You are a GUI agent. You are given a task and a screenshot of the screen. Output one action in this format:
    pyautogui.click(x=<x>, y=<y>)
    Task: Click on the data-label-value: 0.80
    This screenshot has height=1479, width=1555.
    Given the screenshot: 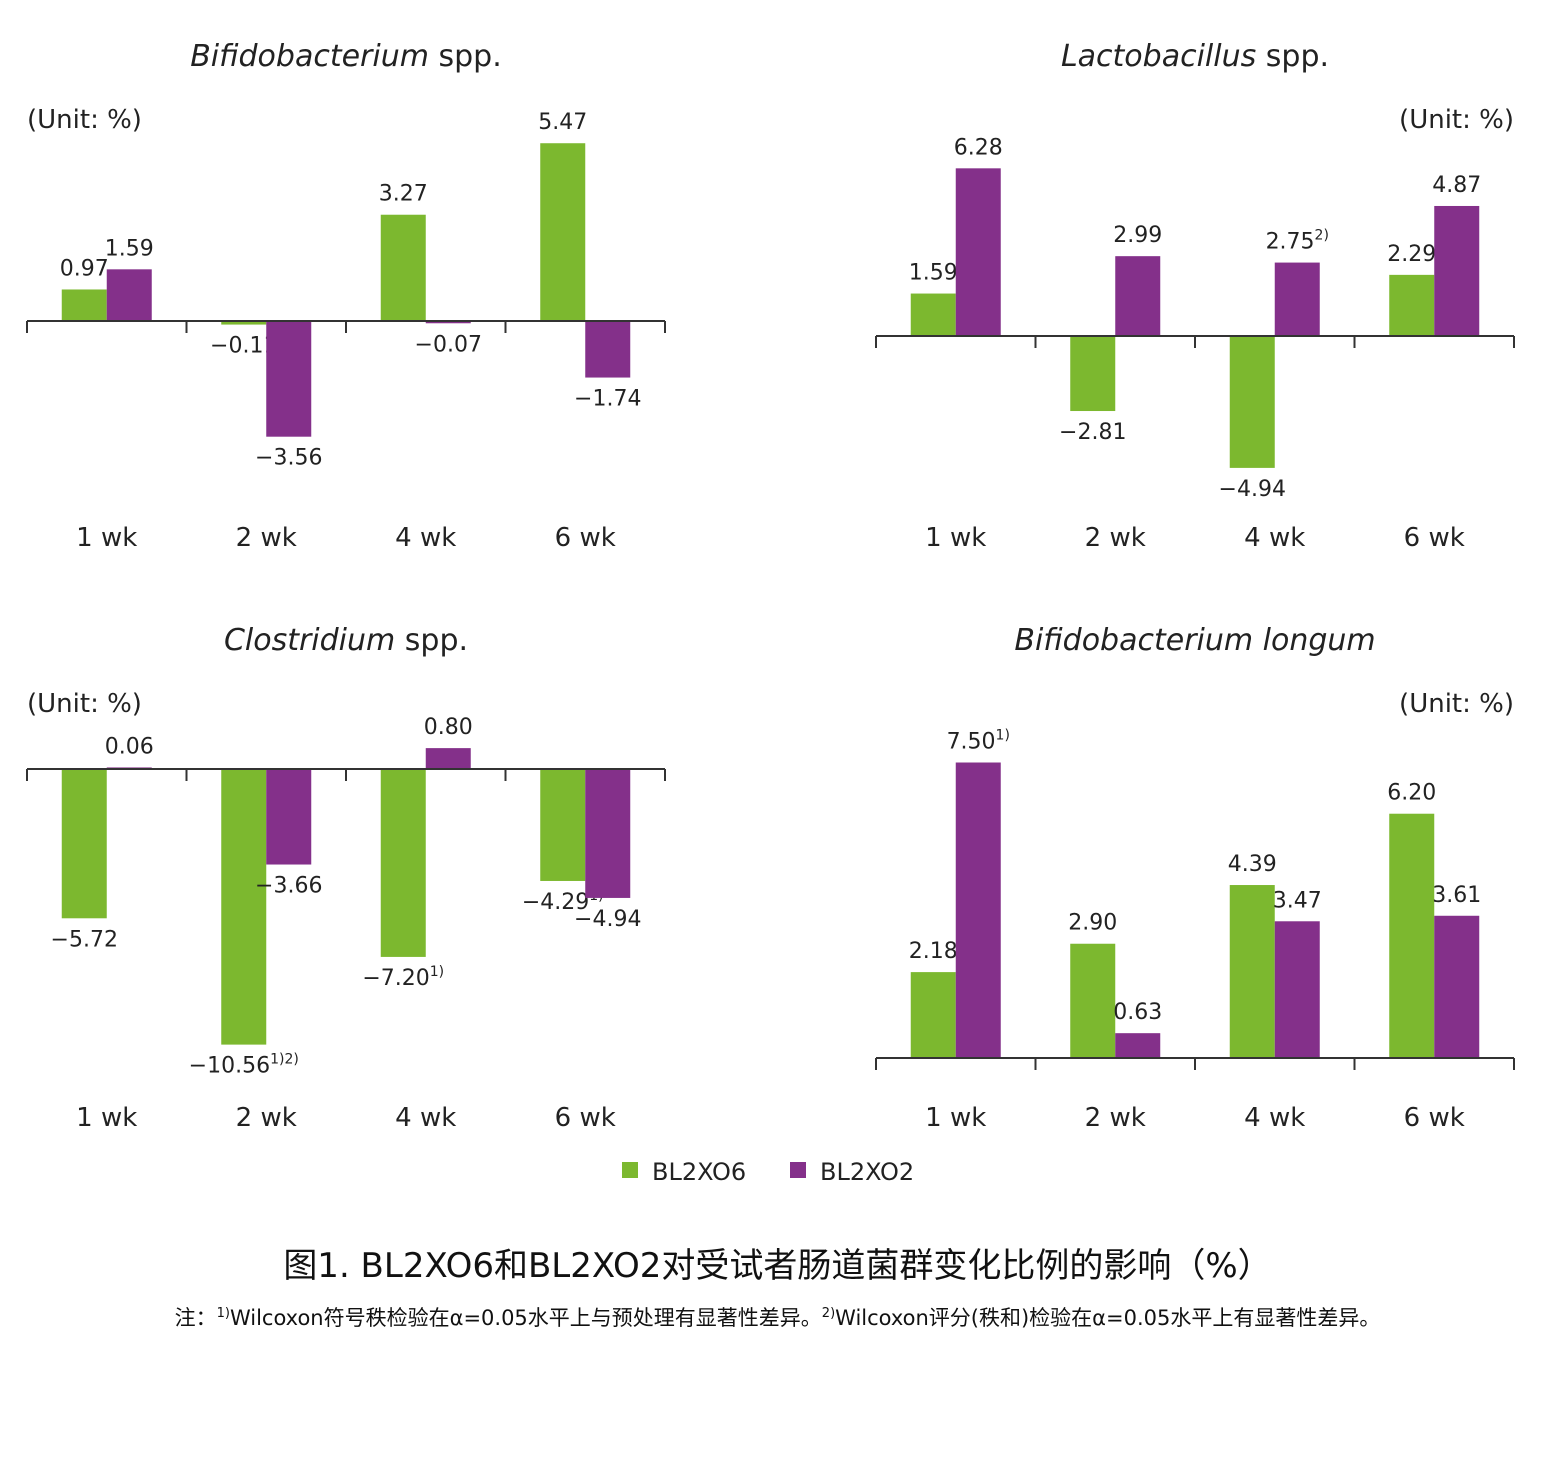 What is the action you would take?
    pyautogui.click(x=448, y=727)
    